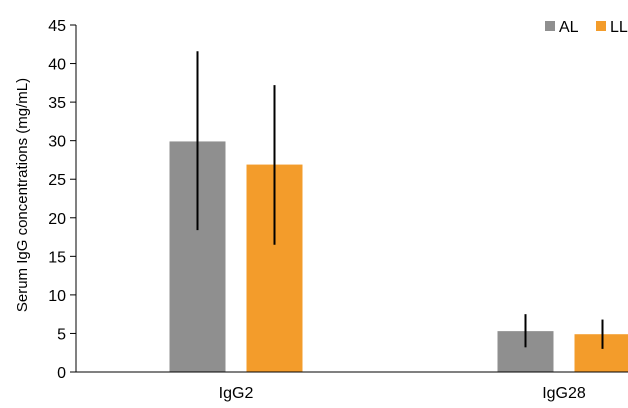 The image size is (628, 408). What do you see at coordinates (352, 386) in the screenshot?
I see `x-axis: IgG2 IgG28` at bounding box center [352, 386].